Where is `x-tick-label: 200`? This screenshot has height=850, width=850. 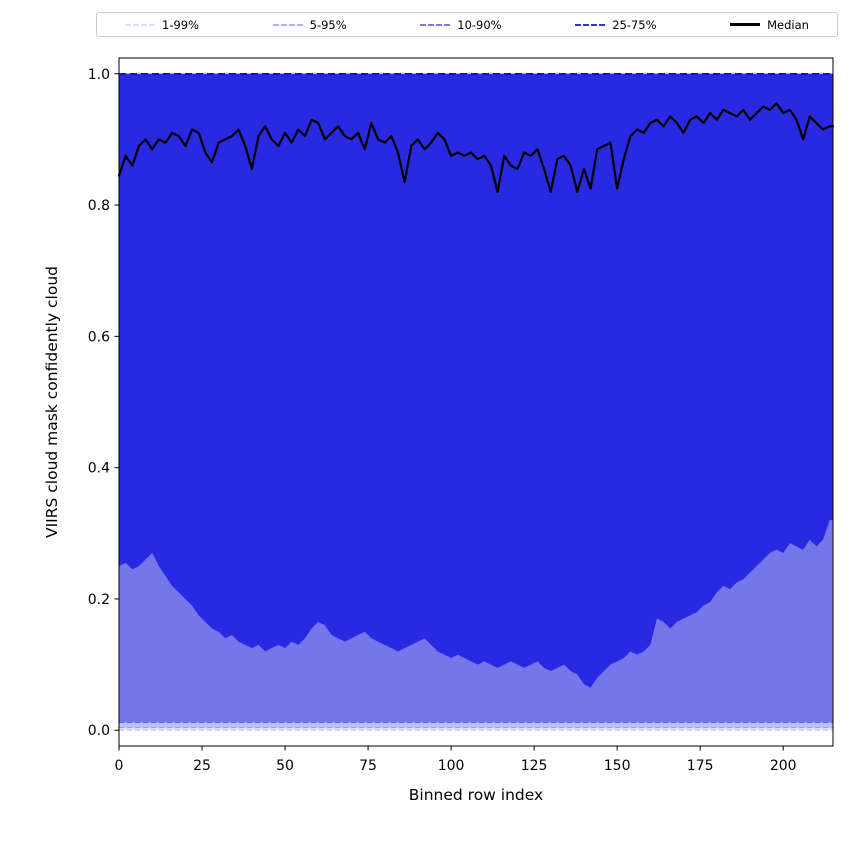 x-tick-label: 200 is located at coordinates (783, 766).